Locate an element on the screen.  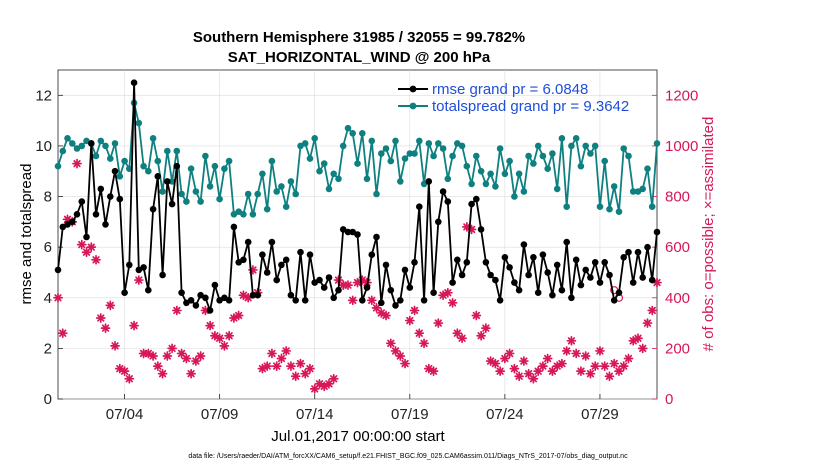
y-axis-left-label: rmse and totalspread is located at coordinates (26, 234).